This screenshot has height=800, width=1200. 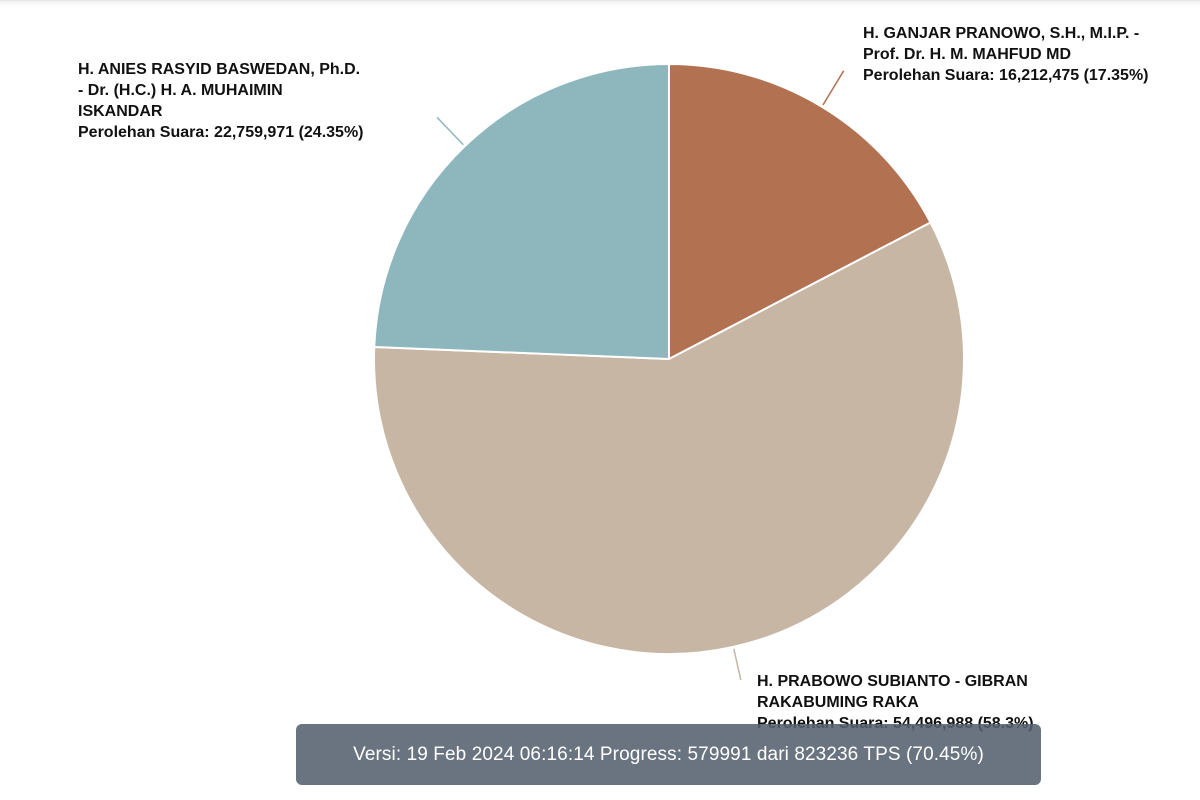 I want to click on pie-slice-anies, so click(x=521, y=211).